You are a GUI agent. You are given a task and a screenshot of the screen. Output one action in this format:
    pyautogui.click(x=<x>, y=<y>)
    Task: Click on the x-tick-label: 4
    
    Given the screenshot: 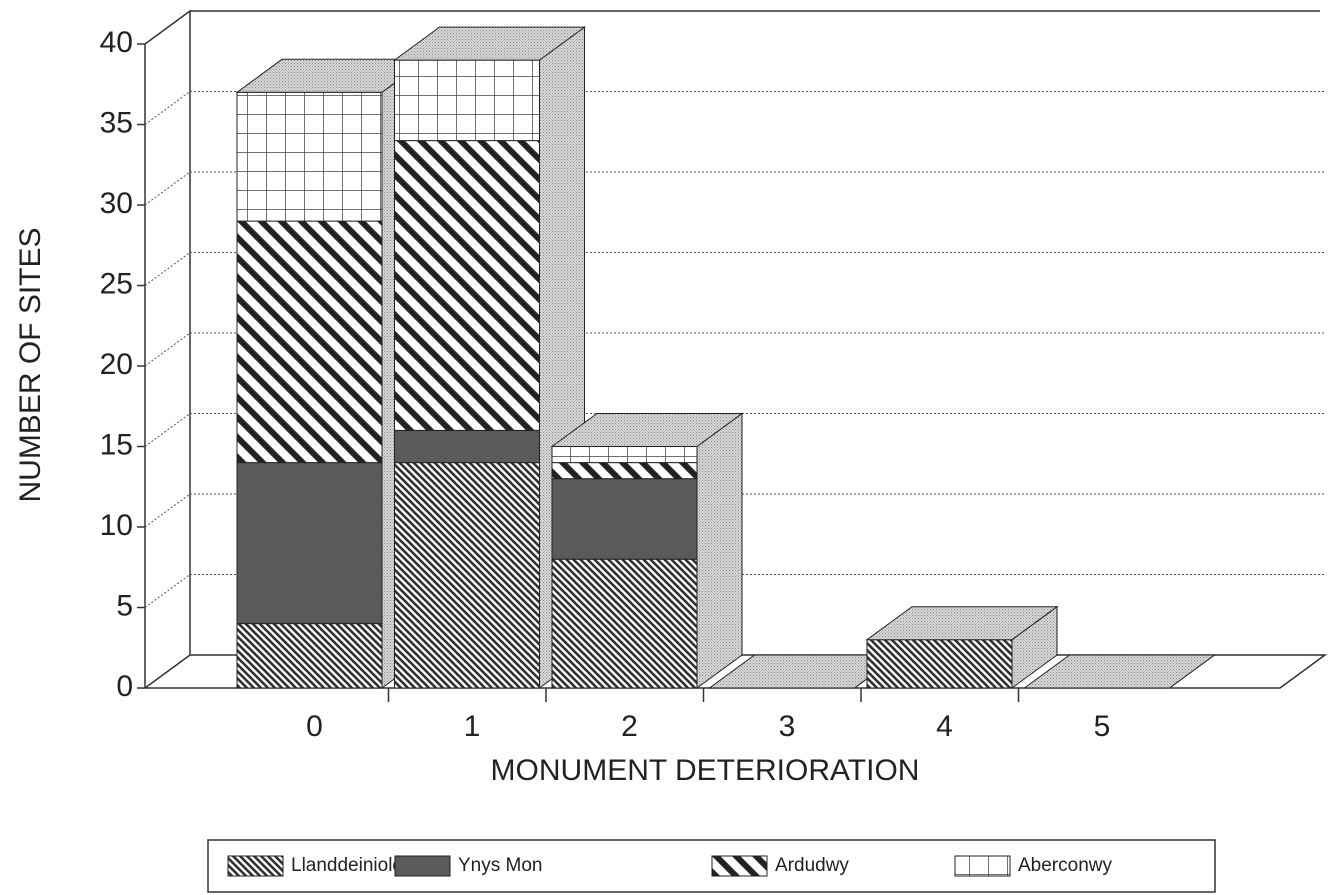 What is the action you would take?
    pyautogui.click(x=944, y=726)
    